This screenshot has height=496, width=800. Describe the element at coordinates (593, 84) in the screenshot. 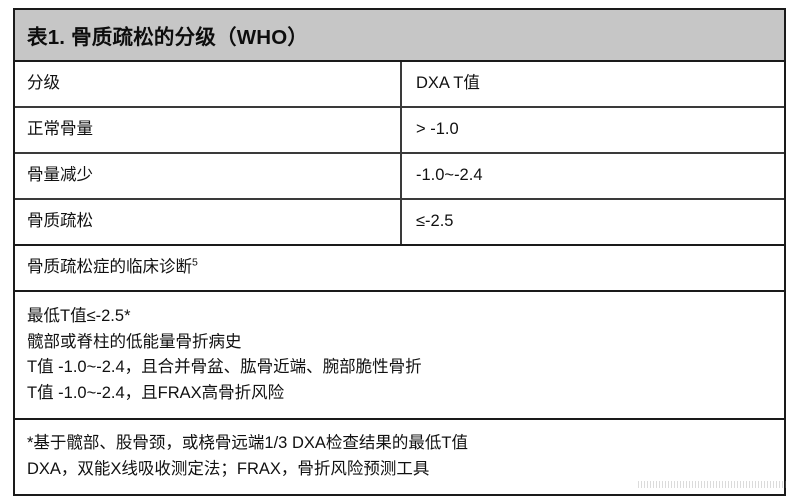

I see `column-header-tscore-cell: DXA T值` at that location.